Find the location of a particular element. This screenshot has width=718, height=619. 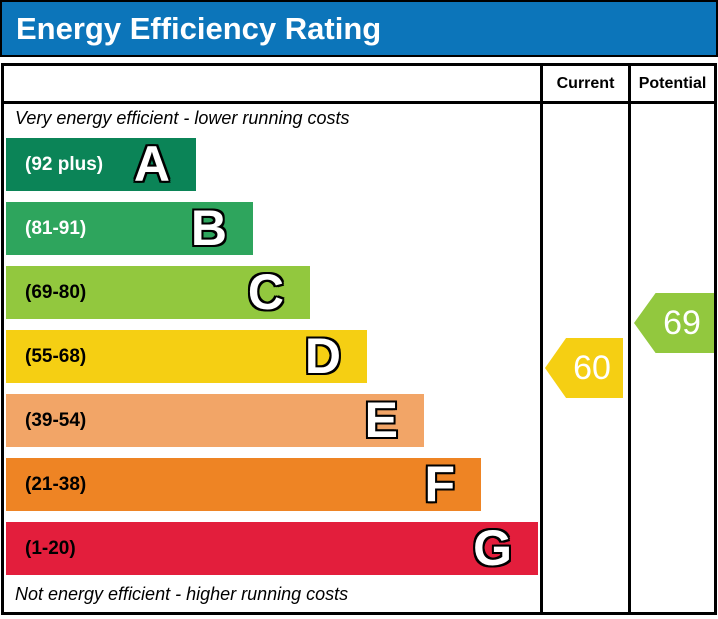

band-letter: A is located at coordinates (151, 164).